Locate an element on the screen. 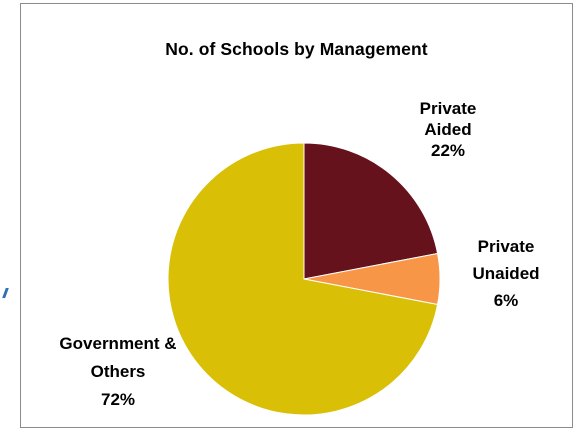 This screenshot has width=577, height=432. slice-label-line: 72% is located at coordinates (118, 399).